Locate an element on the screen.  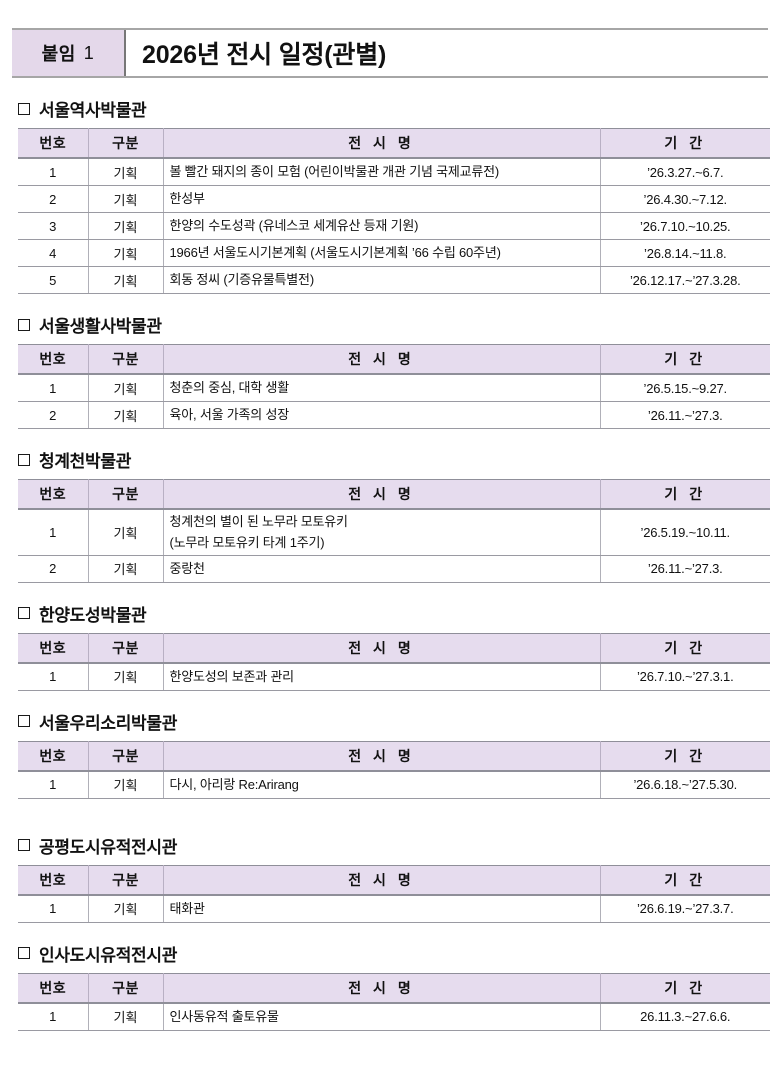
venue-name: 인사도시유적전시관 is located at coordinates (108, 955).